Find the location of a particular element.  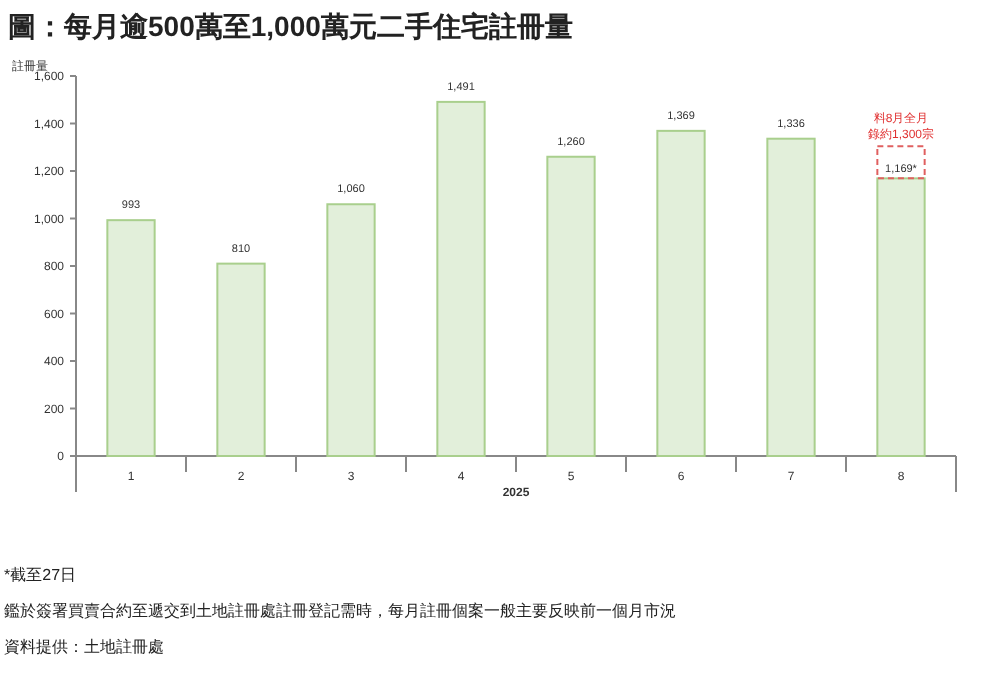

text: 資料提供：土地註冊處 is located at coordinates (84, 647).